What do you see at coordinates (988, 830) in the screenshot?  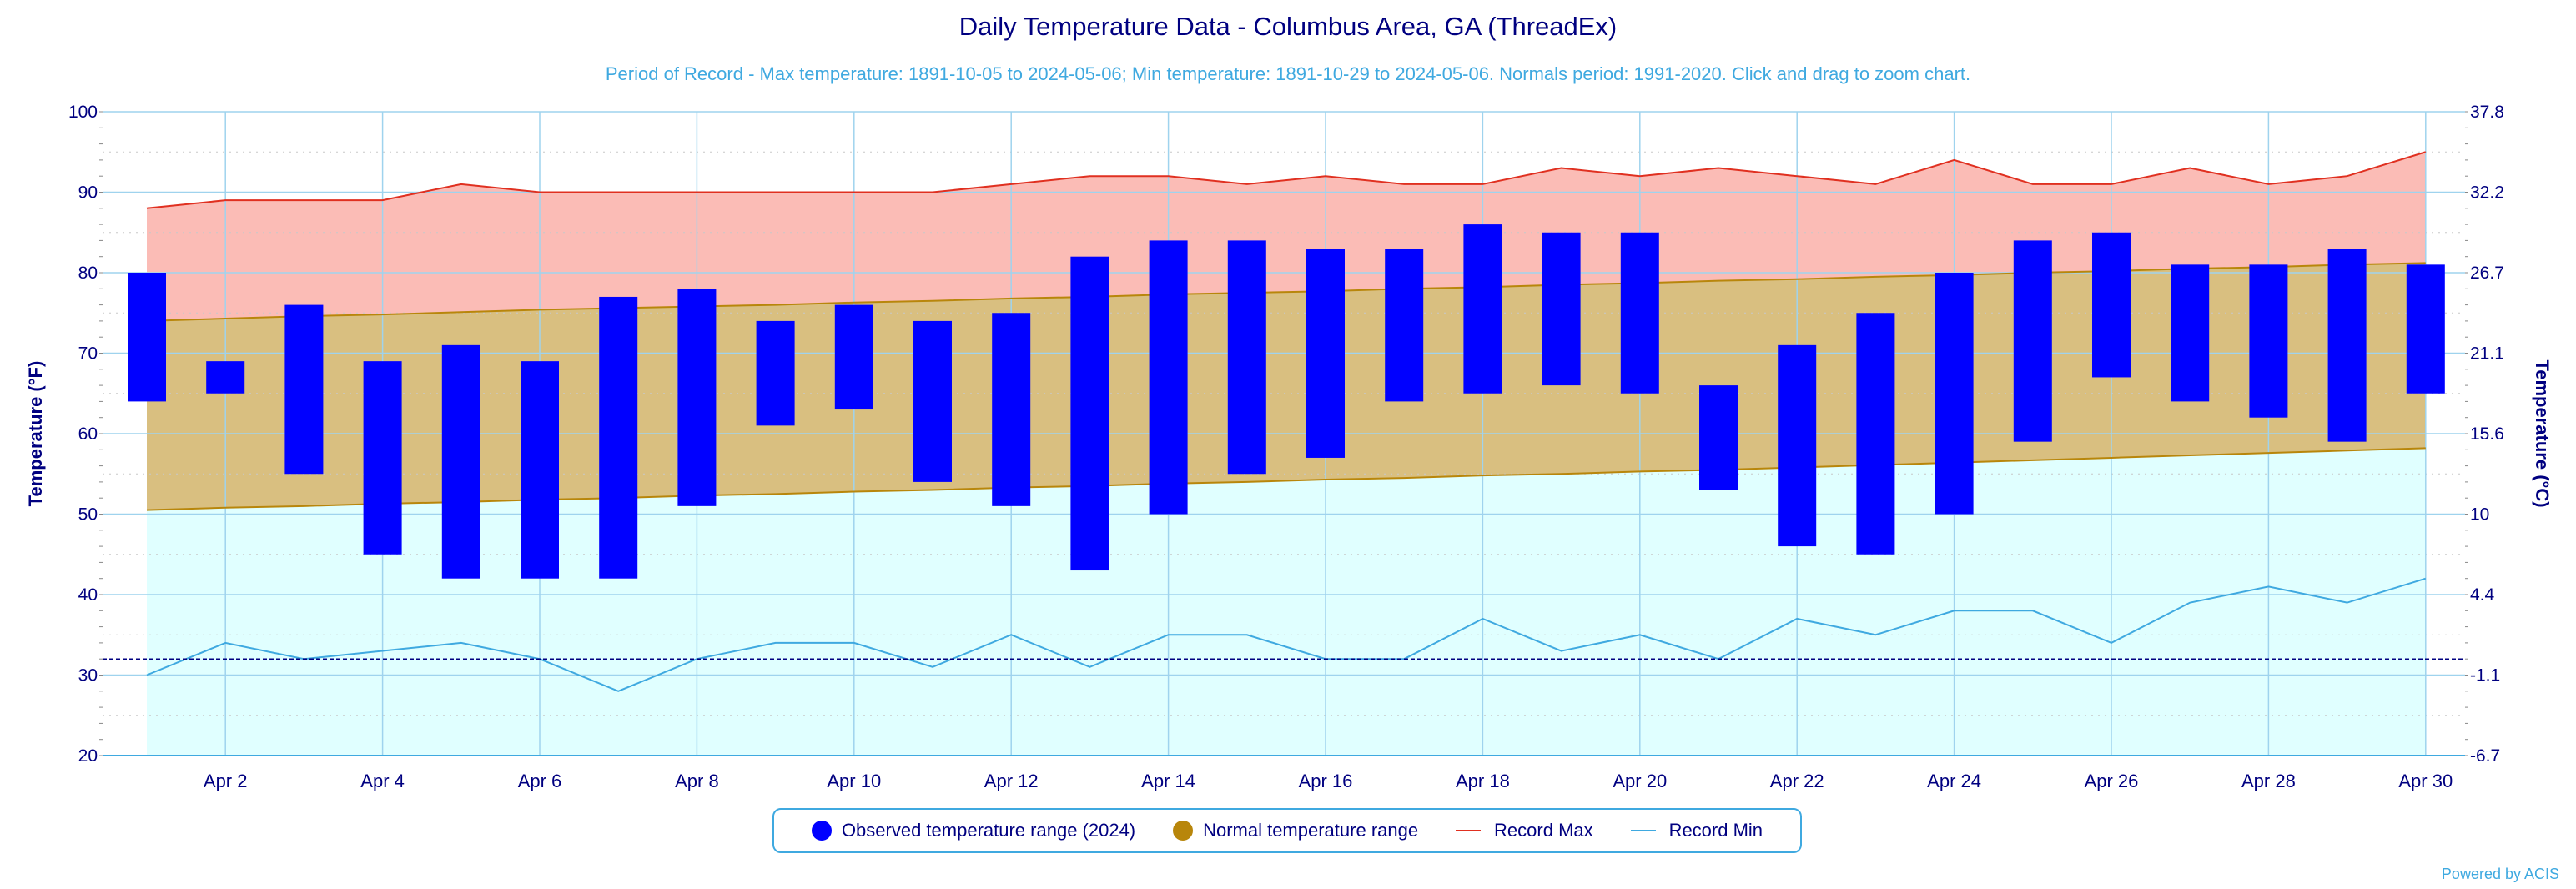 I see `legend-label-observed: Observed temperature range (2024)` at bounding box center [988, 830].